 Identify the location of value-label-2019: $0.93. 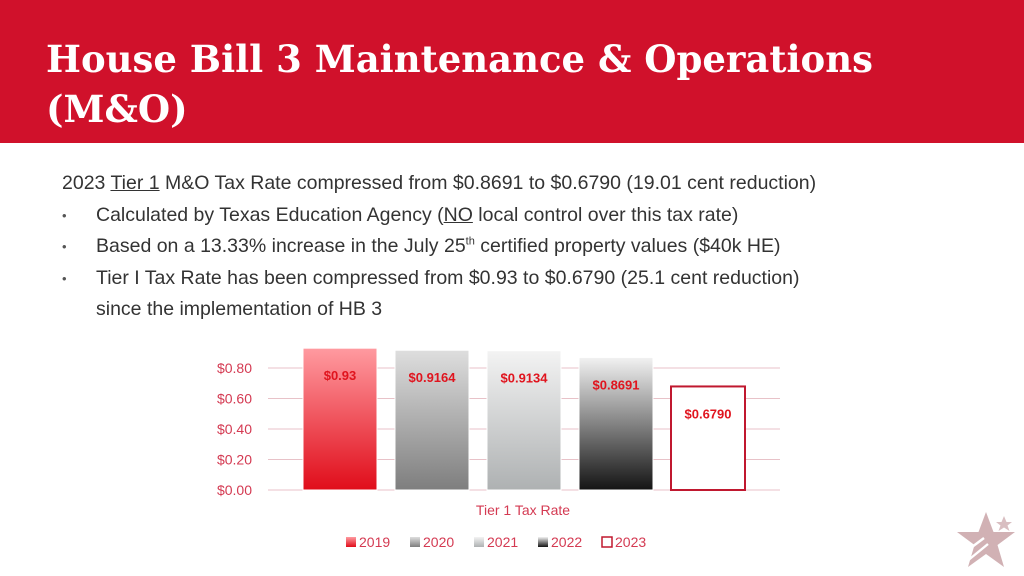
(340, 375).